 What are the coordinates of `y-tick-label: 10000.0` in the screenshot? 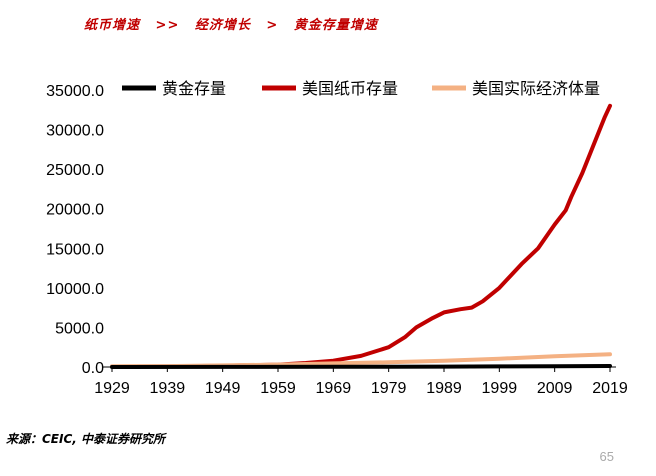 It's located at (75, 289).